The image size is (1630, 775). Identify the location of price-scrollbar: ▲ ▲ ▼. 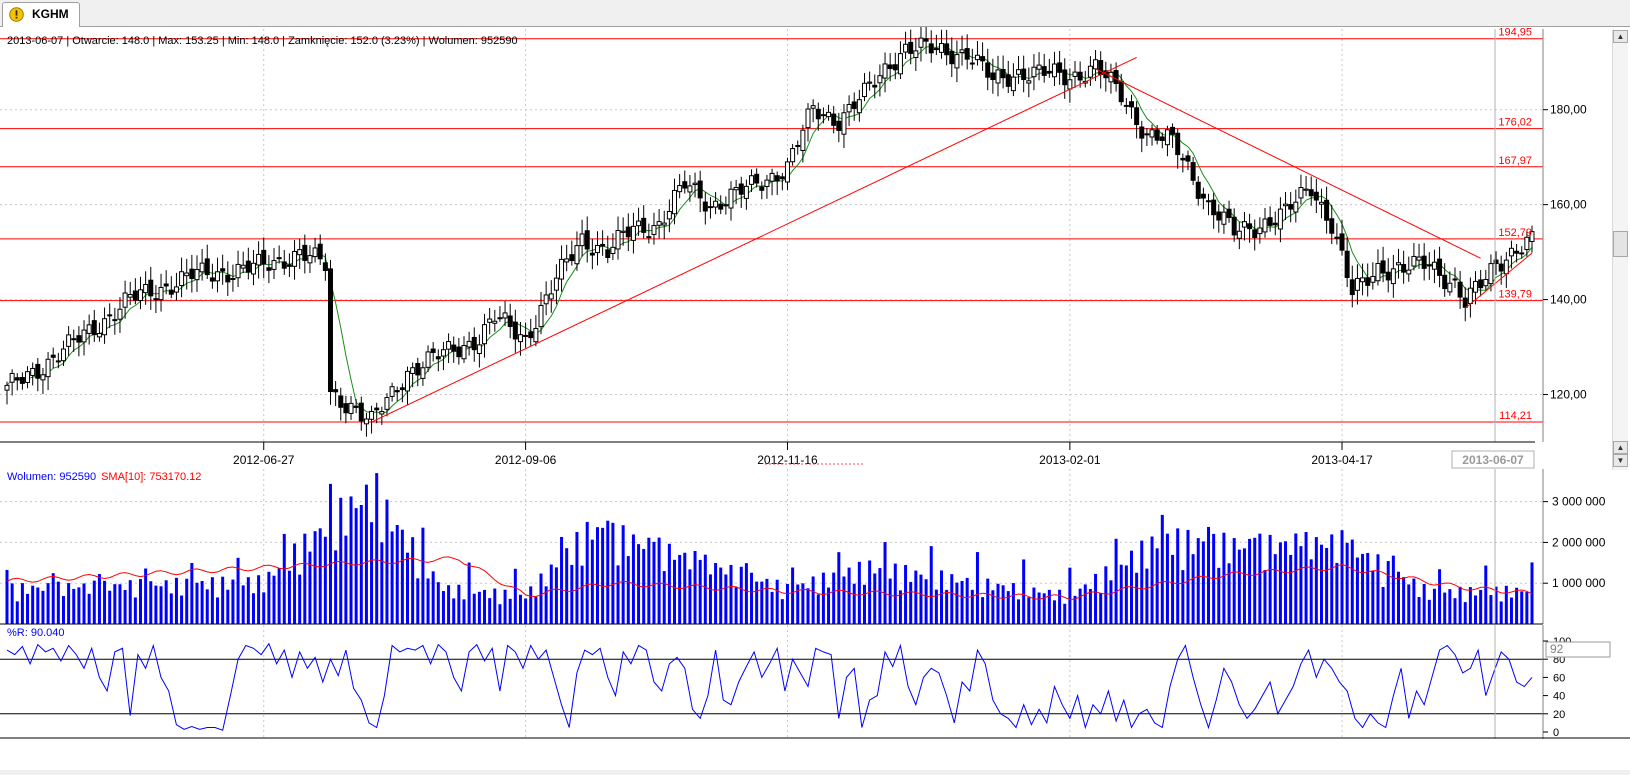
(1620, 250).